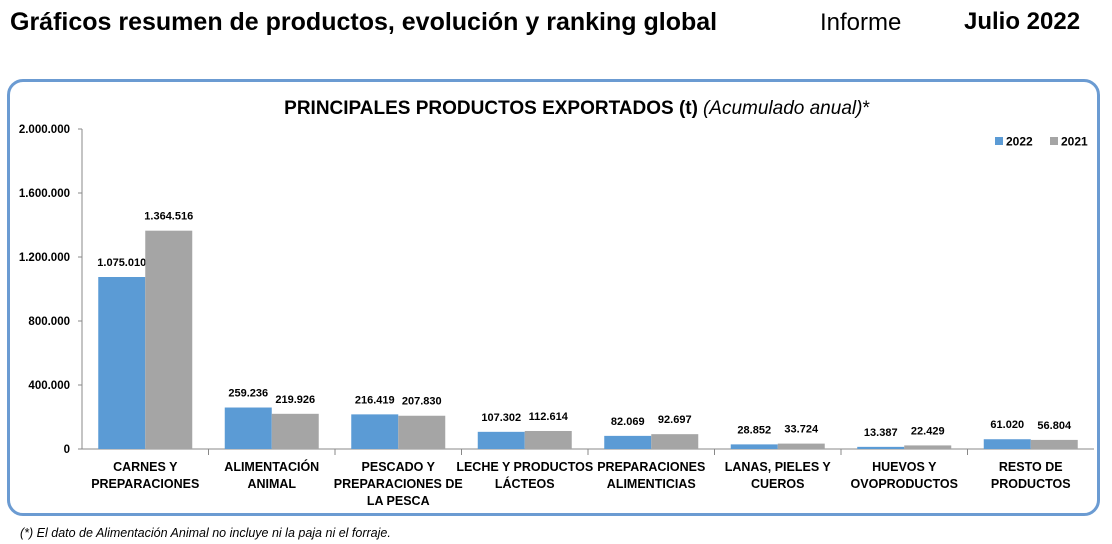 The width and height of the screenshot is (1112, 544). I want to click on x-category-label: HUEVOS Y, so click(904, 467).